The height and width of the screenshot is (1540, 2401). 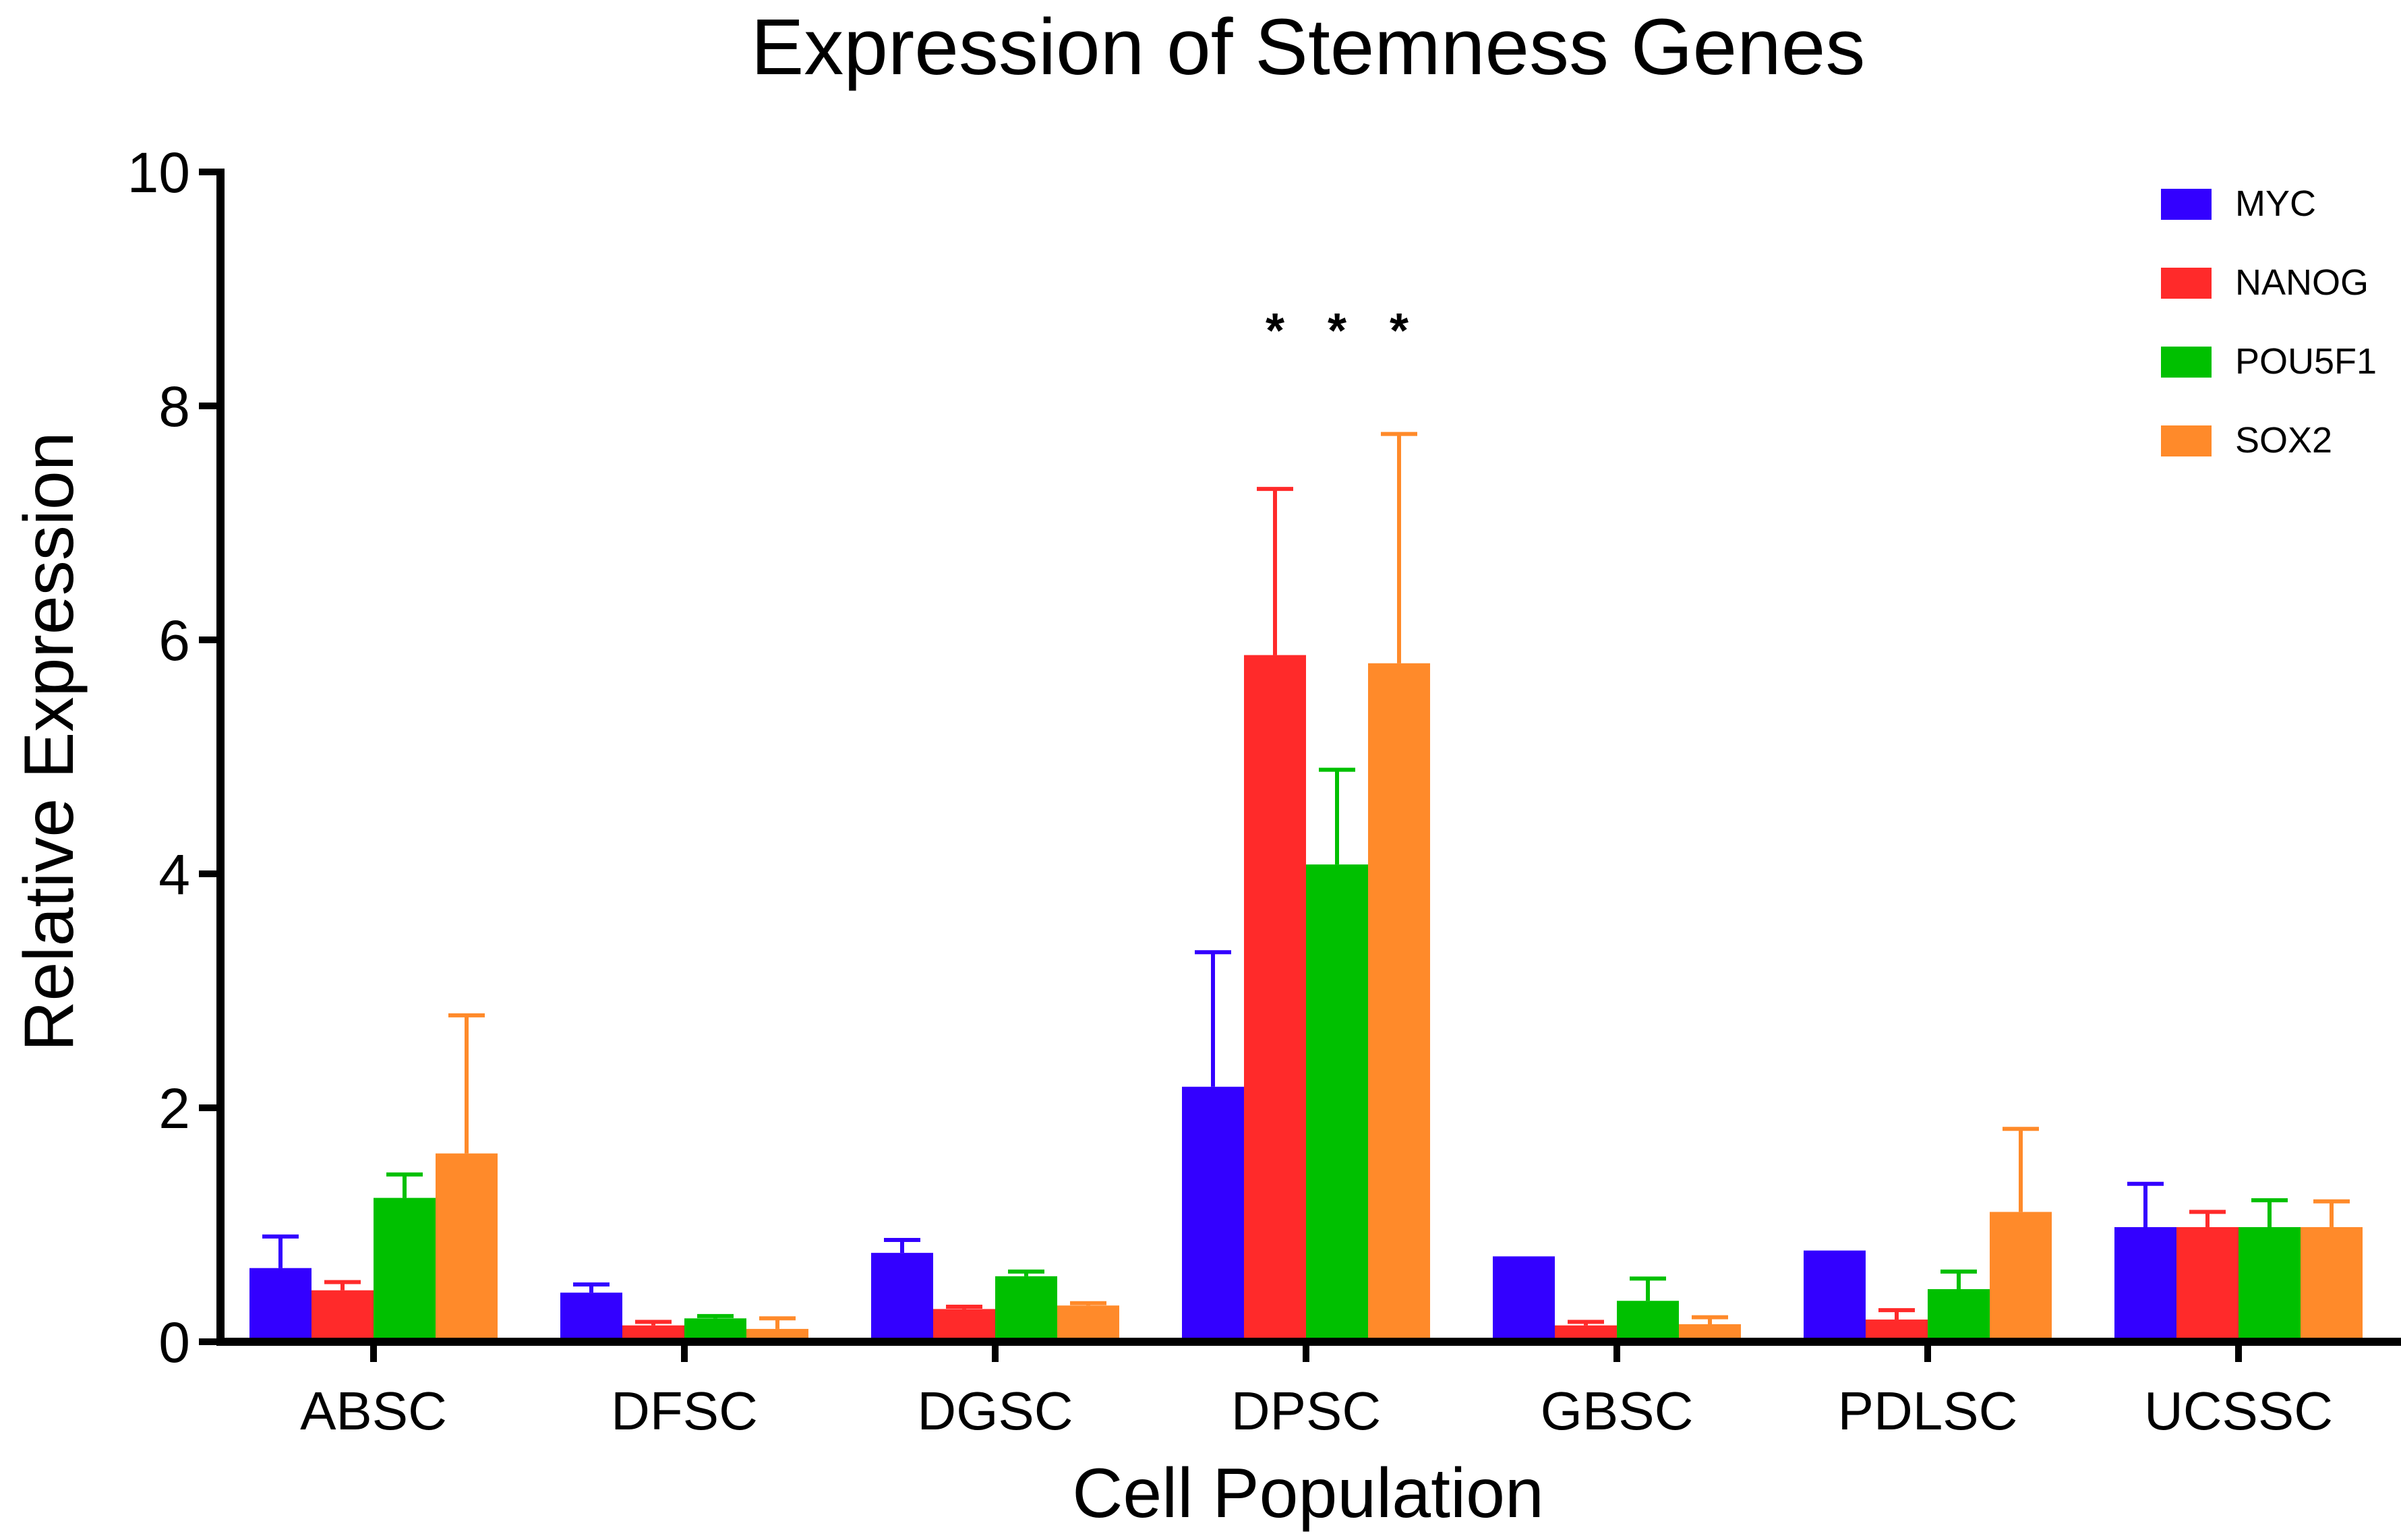 What do you see at coordinates (1648, 1321) in the screenshot?
I see `bar-gbsc-pou5f1` at bounding box center [1648, 1321].